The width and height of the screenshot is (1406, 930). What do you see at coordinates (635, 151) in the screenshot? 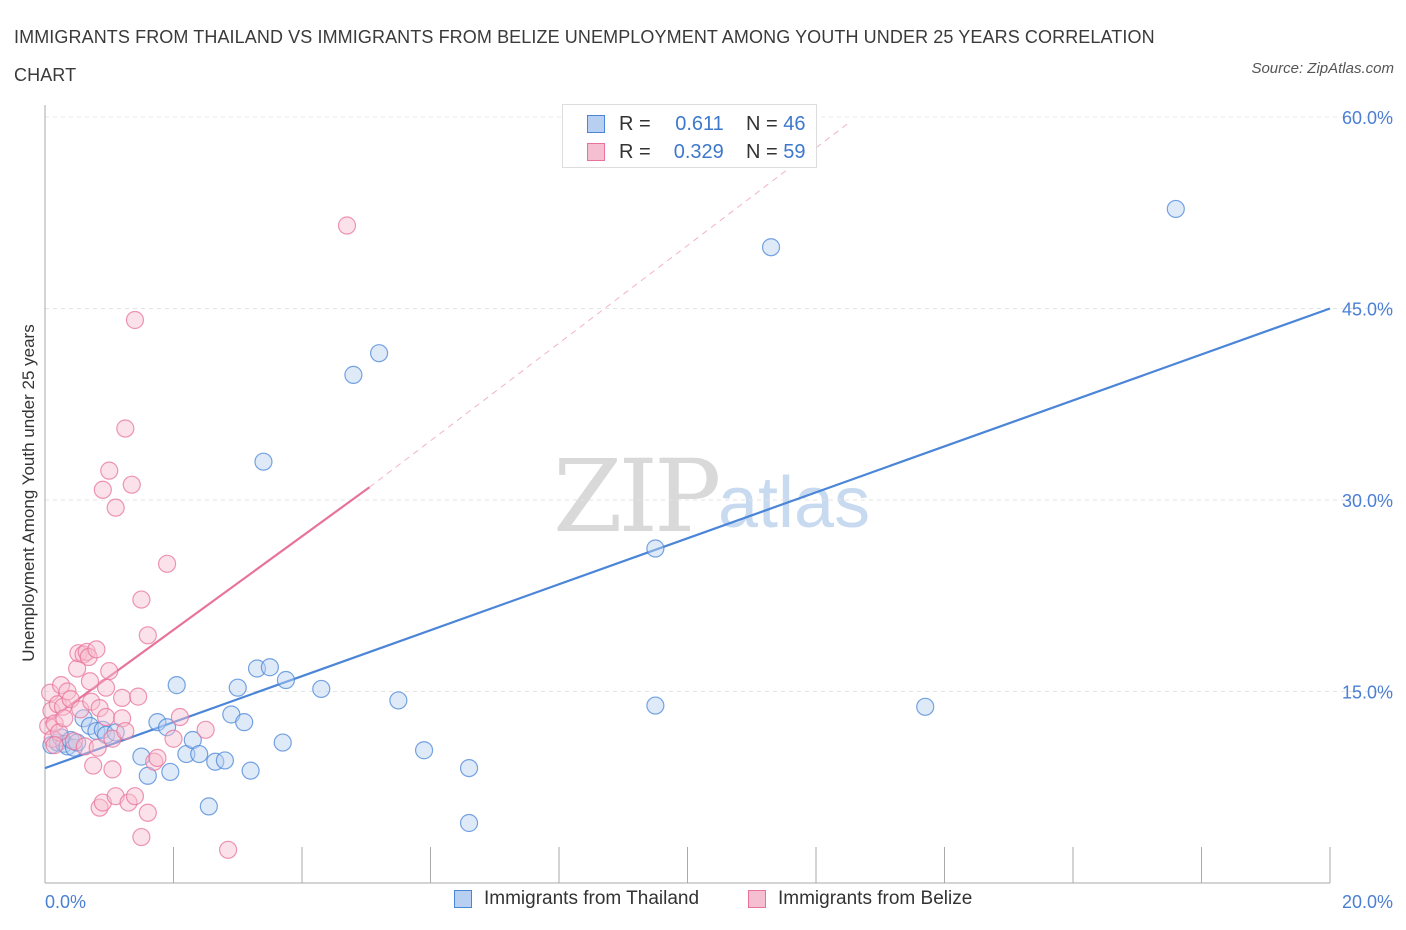
I see `belize-r-label: R =` at bounding box center [635, 151].